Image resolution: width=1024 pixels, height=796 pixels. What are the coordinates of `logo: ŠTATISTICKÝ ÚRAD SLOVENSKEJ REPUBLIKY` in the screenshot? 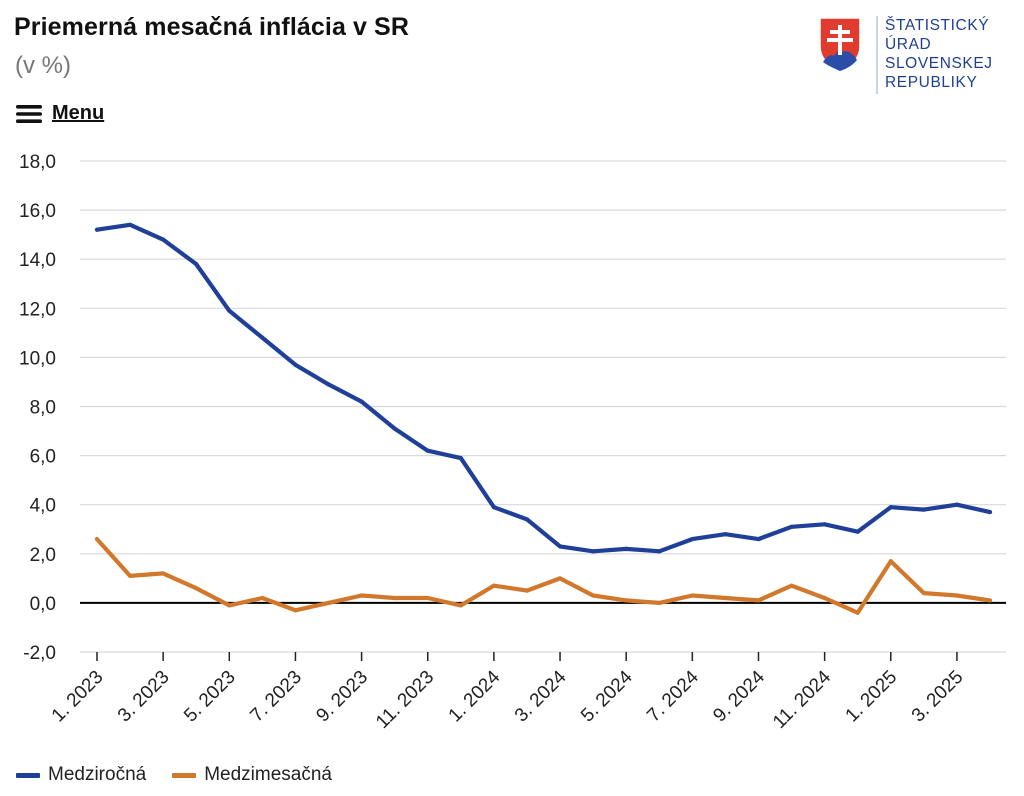 It's located at (905, 55).